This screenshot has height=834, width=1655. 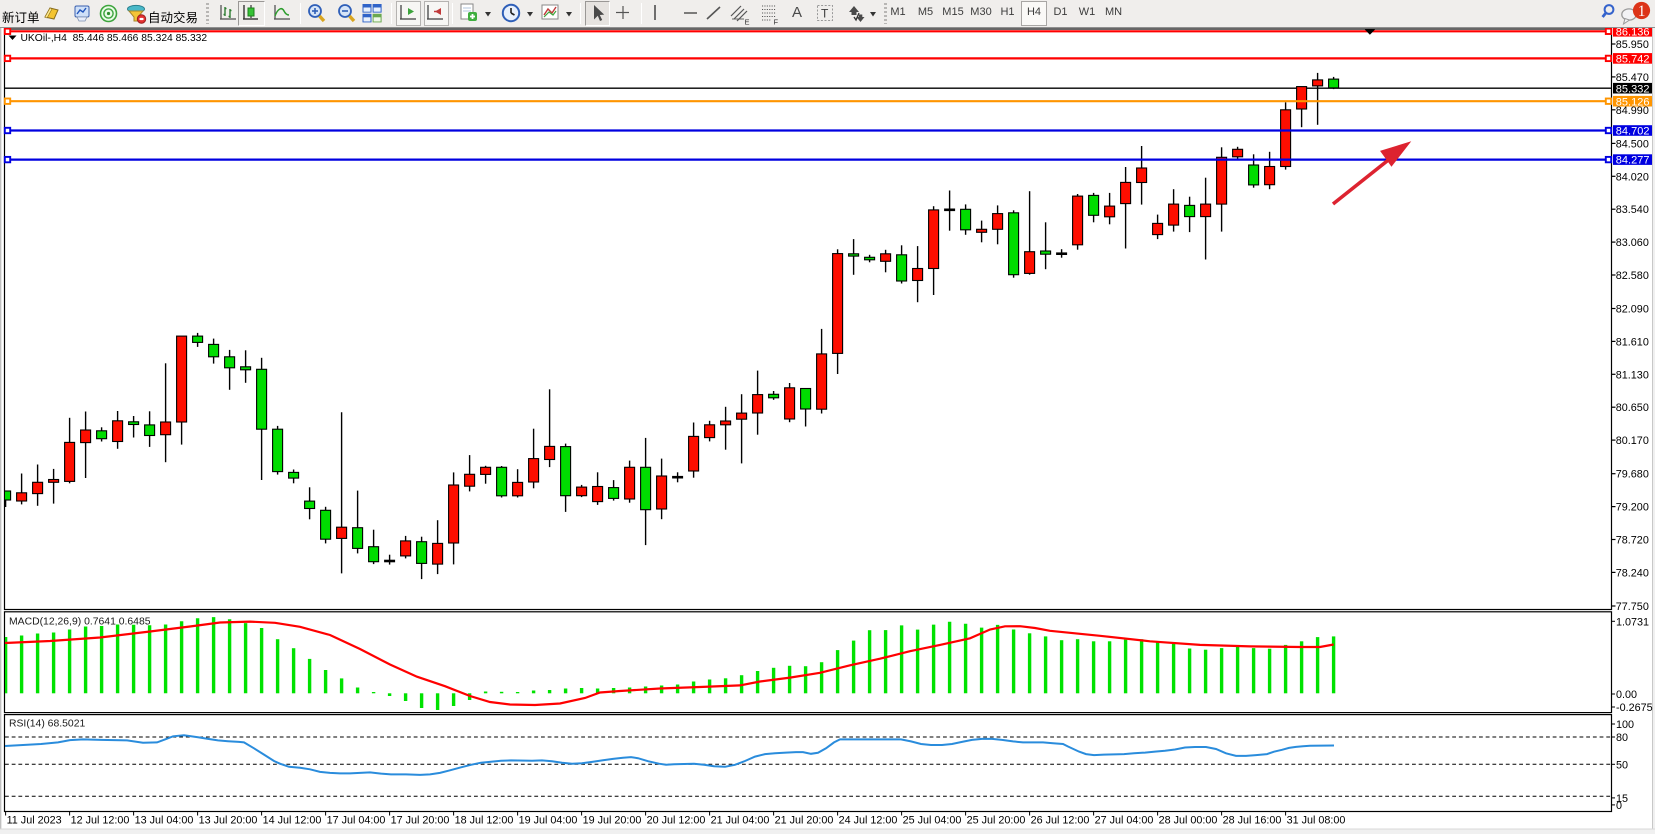 What do you see at coordinates (1632, 408) in the screenshot?
I see `svg-text: 80.650` at bounding box center [1632, 408].